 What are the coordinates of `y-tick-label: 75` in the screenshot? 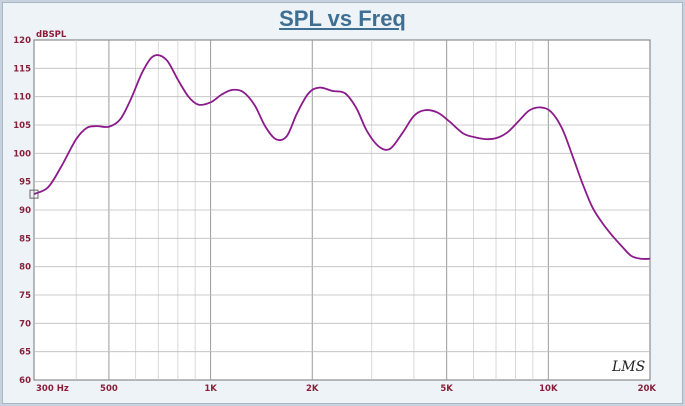 It's located at (25, 296).